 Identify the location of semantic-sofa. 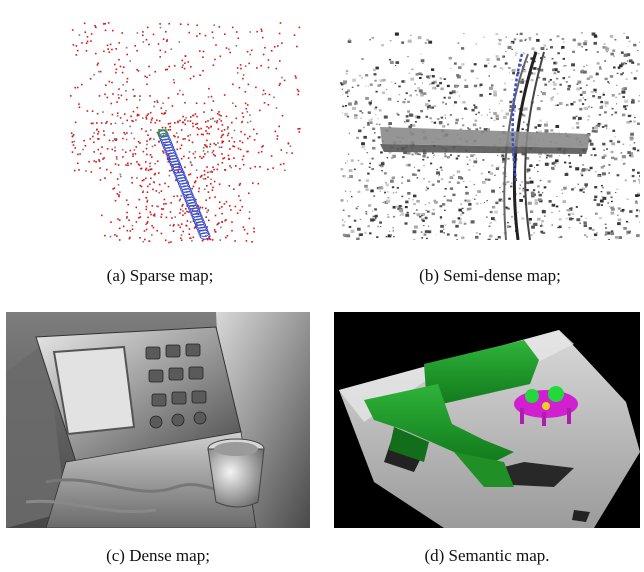
(451, 413).